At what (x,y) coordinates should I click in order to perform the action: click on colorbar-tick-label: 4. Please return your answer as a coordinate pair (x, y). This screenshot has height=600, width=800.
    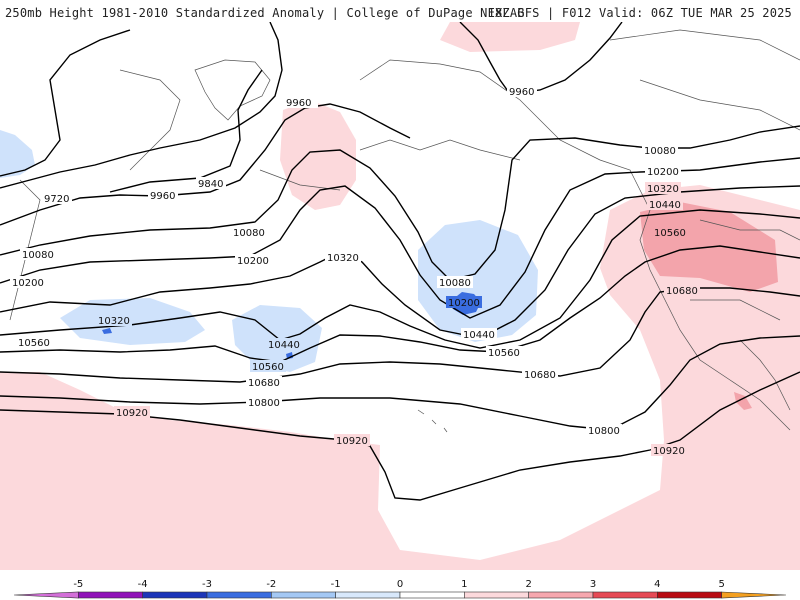
    Looking at the image, I should click on (657, 584).